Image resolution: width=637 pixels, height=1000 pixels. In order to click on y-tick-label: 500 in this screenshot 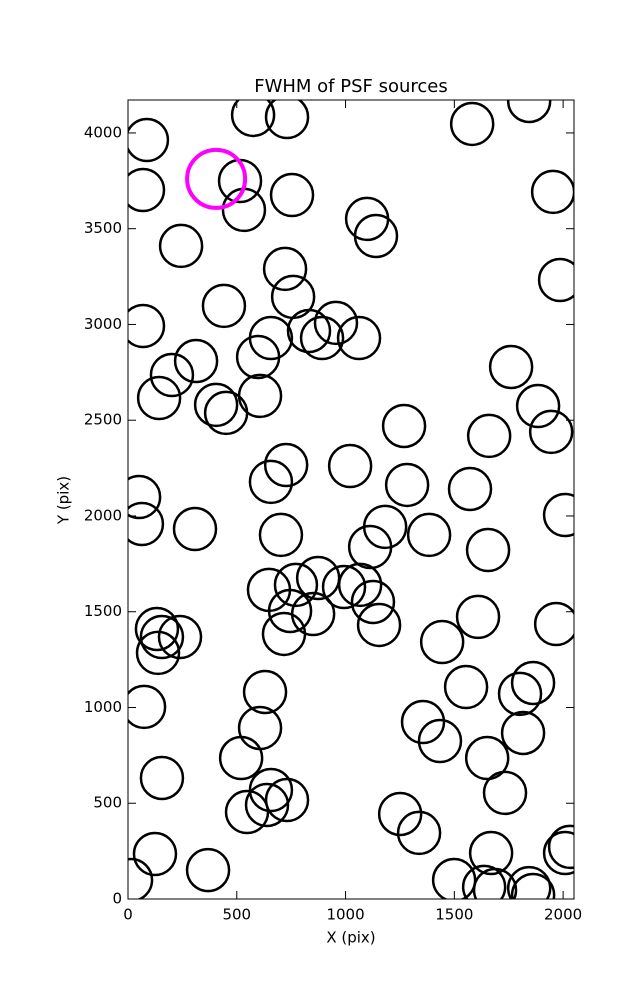, I will do `click(107, 803)`.